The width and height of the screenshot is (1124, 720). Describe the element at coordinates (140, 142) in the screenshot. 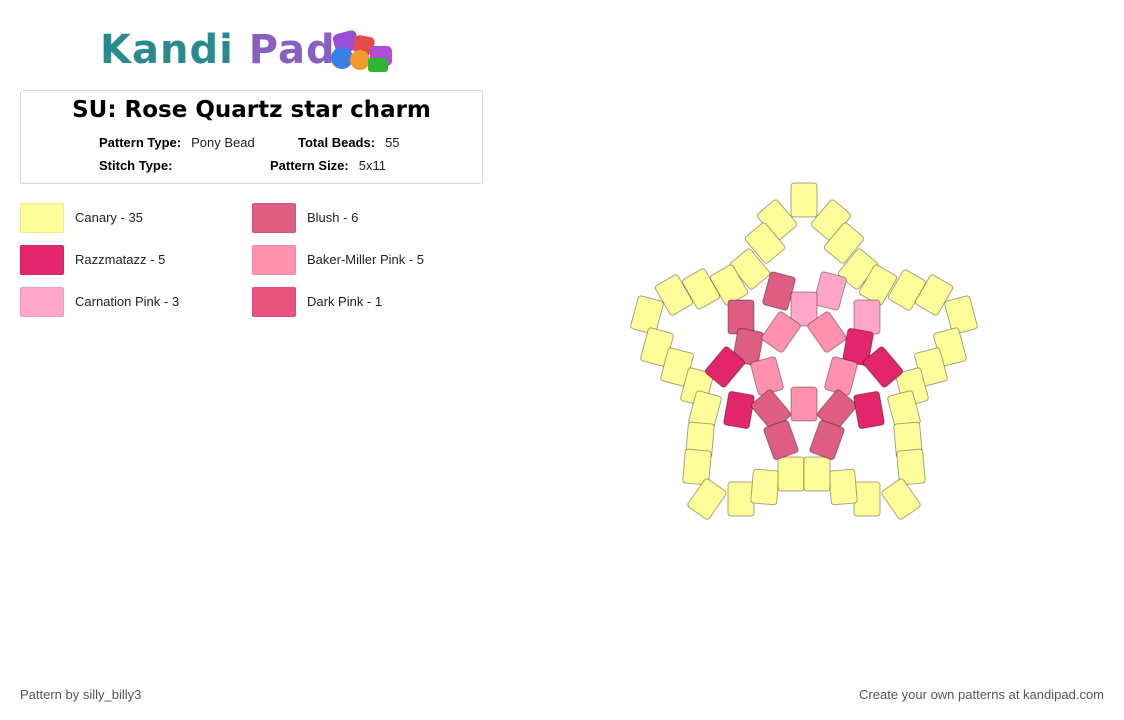

I see `pattern-type-label: Pattern Type:` at that location.